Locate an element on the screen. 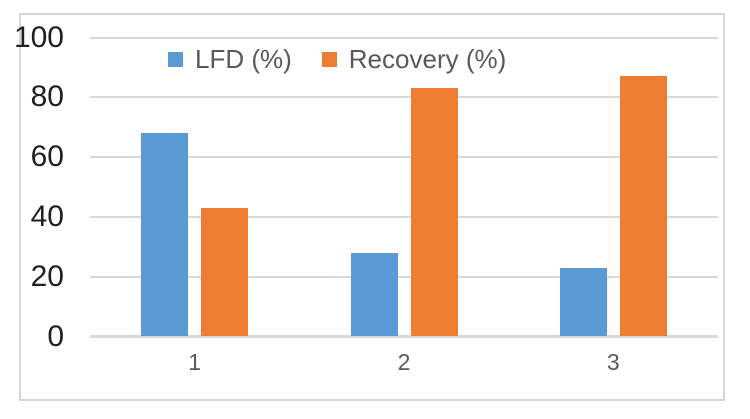 Image resolution: width=750 pixels, height=419 pixels. legend-item-recovery: Recovery (%) is located at coordinates (414, 59).